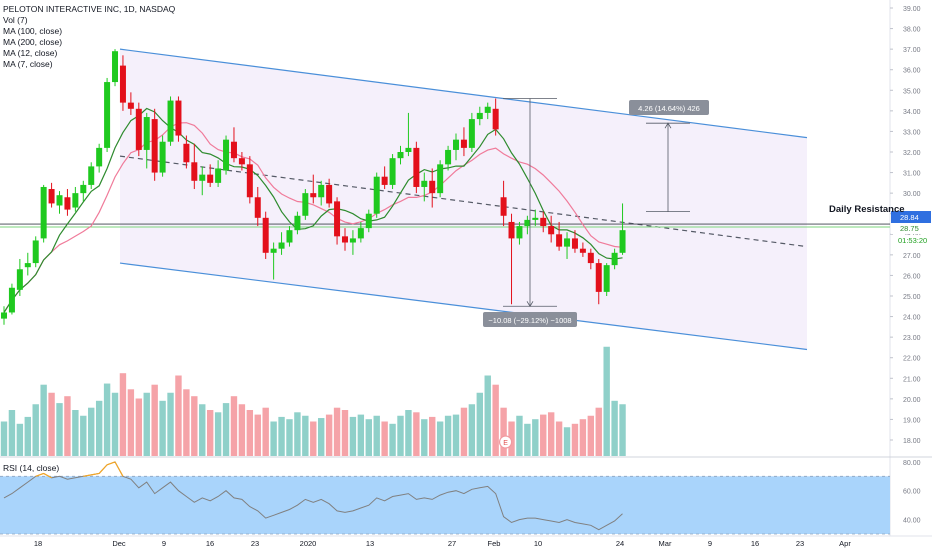 The image size is (932, 550). What do you see at coordinates (912, 91) in the screenshot?
I see `y-tick-label: 35.00` at bounding box center [912, 91].